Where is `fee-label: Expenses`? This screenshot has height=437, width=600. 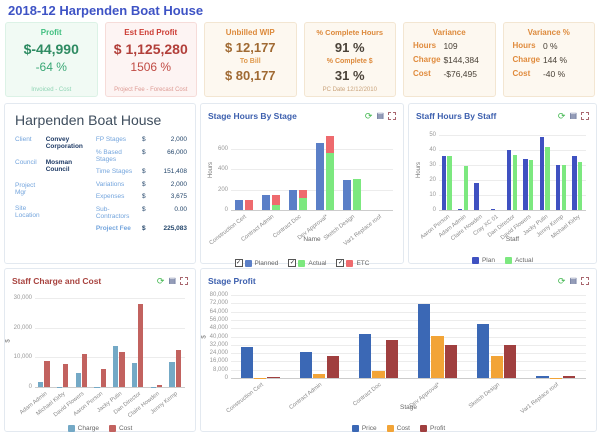 fee-label: Expenses is located at coordinates (119, 196).